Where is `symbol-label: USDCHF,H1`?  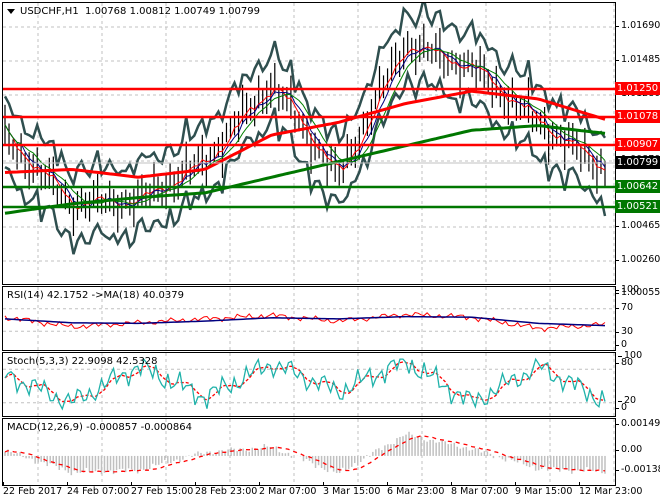 symbol-label: USDCHF,H1 is located at coordinates (49, 11).